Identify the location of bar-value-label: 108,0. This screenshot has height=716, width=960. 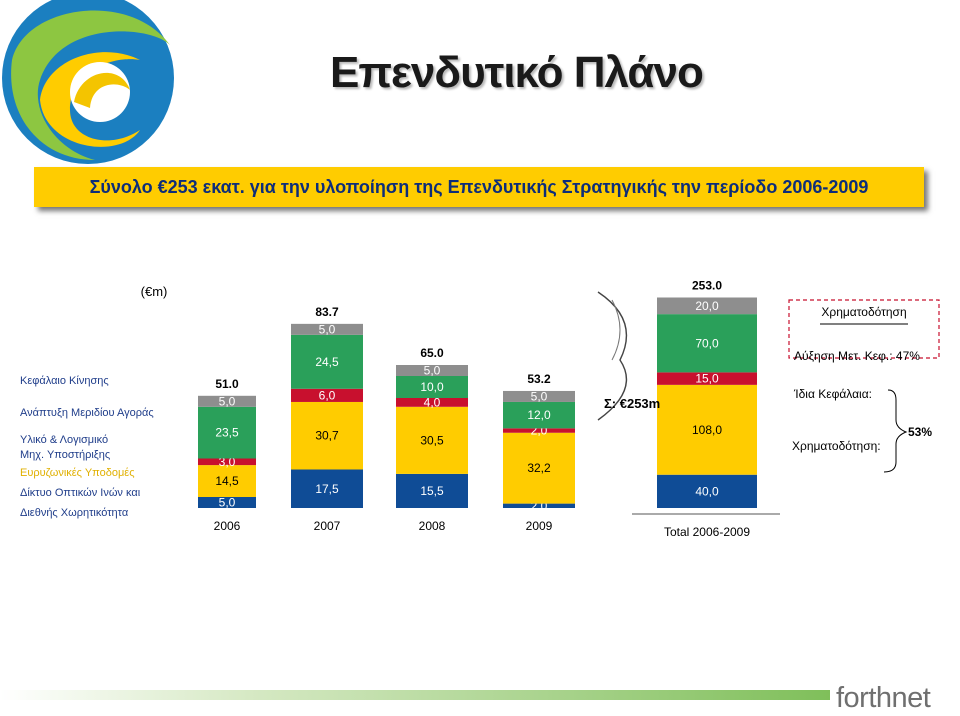
(707, 430).